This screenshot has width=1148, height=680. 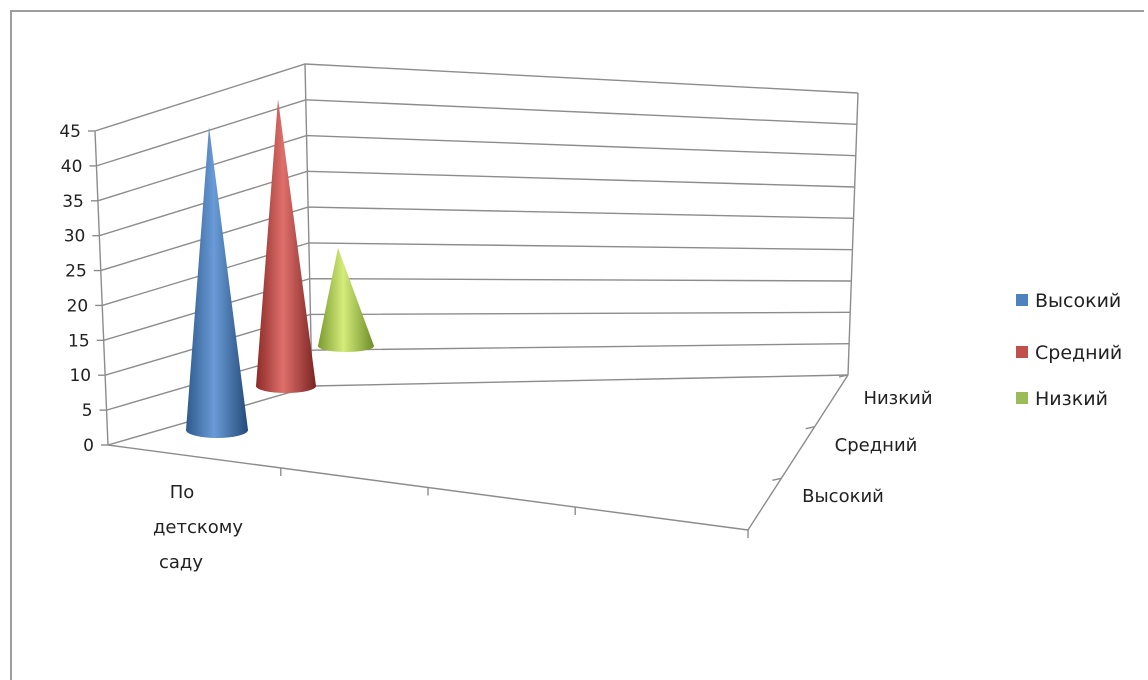 I want to click on gridline, so click(x=476, y=97).